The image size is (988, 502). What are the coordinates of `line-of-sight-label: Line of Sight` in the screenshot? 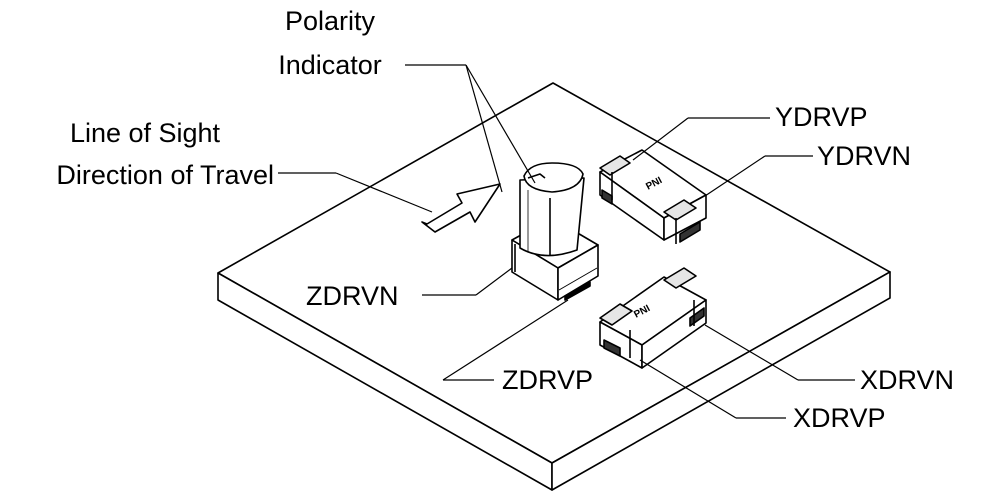 It's located at (145, 133).